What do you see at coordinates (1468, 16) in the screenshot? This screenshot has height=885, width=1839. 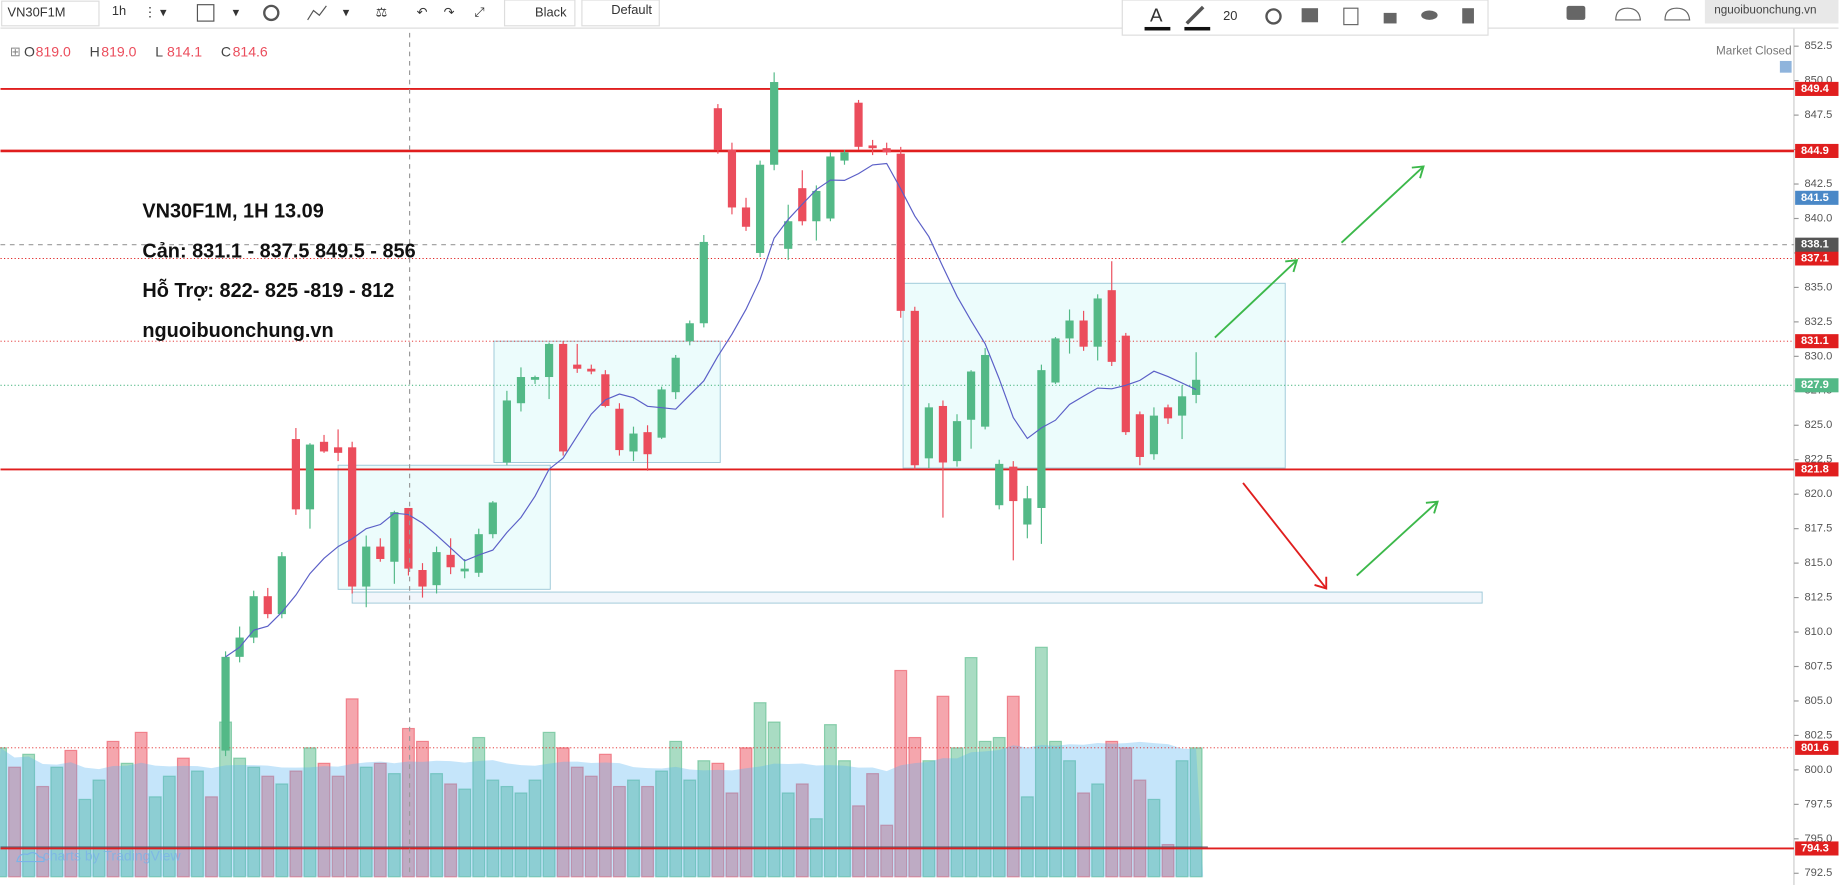 I see `delete` at bounding box center [1468, 16].